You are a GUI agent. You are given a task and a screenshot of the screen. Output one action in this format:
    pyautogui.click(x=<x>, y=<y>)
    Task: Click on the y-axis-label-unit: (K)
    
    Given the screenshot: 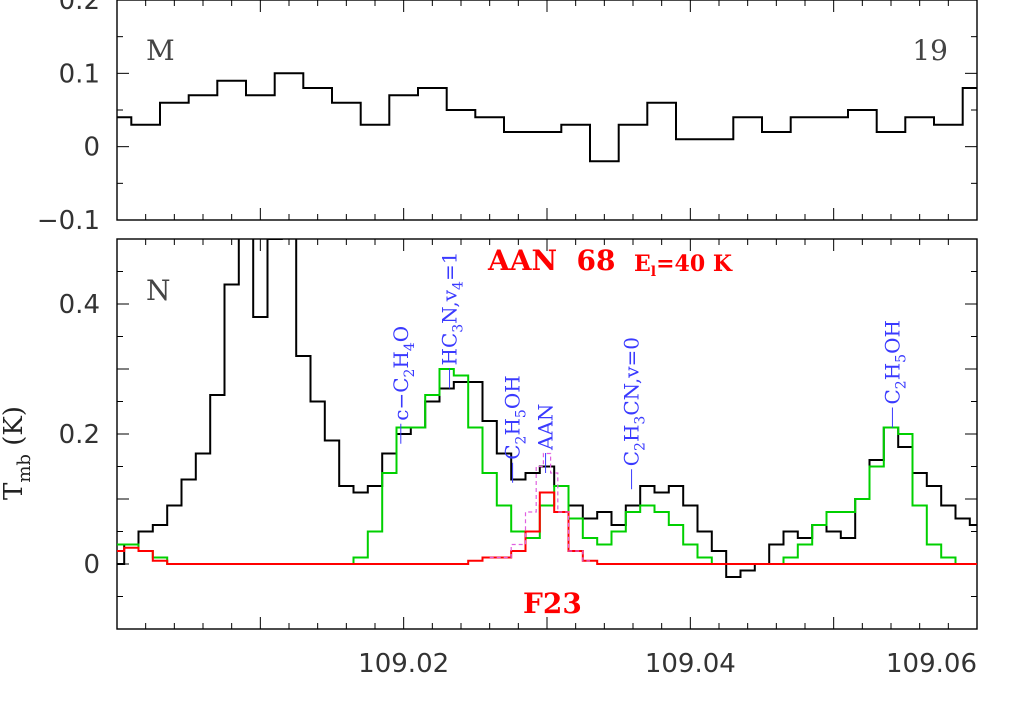 What is the action you would take?
    pyautogui.click(x=14, y=430)
    